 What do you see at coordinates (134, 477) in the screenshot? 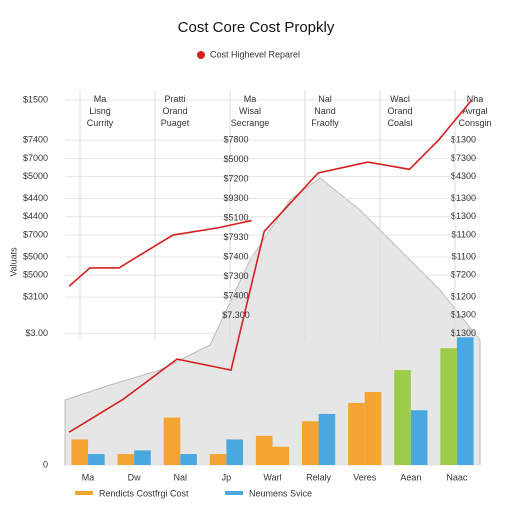
I see `x-tick-label: Dw` at bounding box center [134, 477].